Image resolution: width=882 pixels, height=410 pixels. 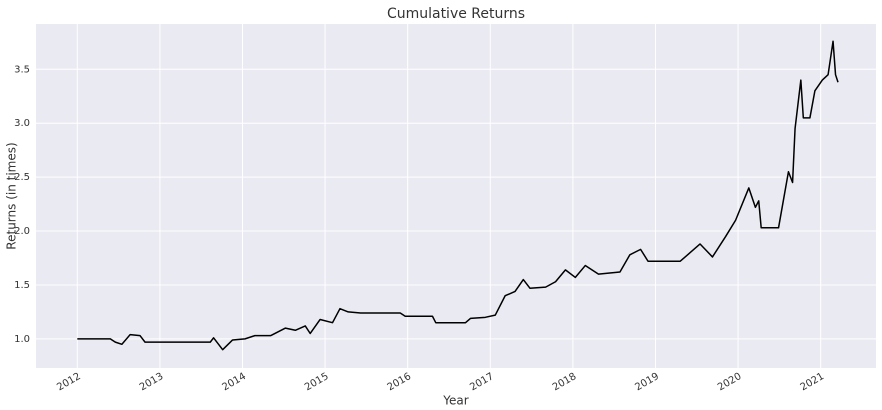 I want to click on x-tick-label: 2013, so click(x=152, y=382).